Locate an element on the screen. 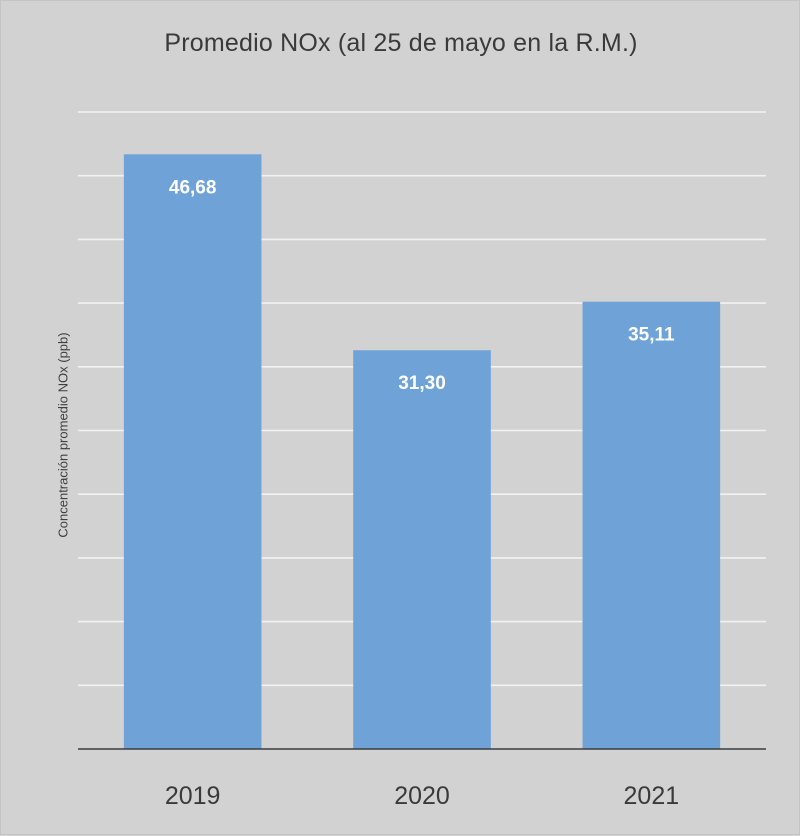  bar-2020 is located at coordinates (422, 549).